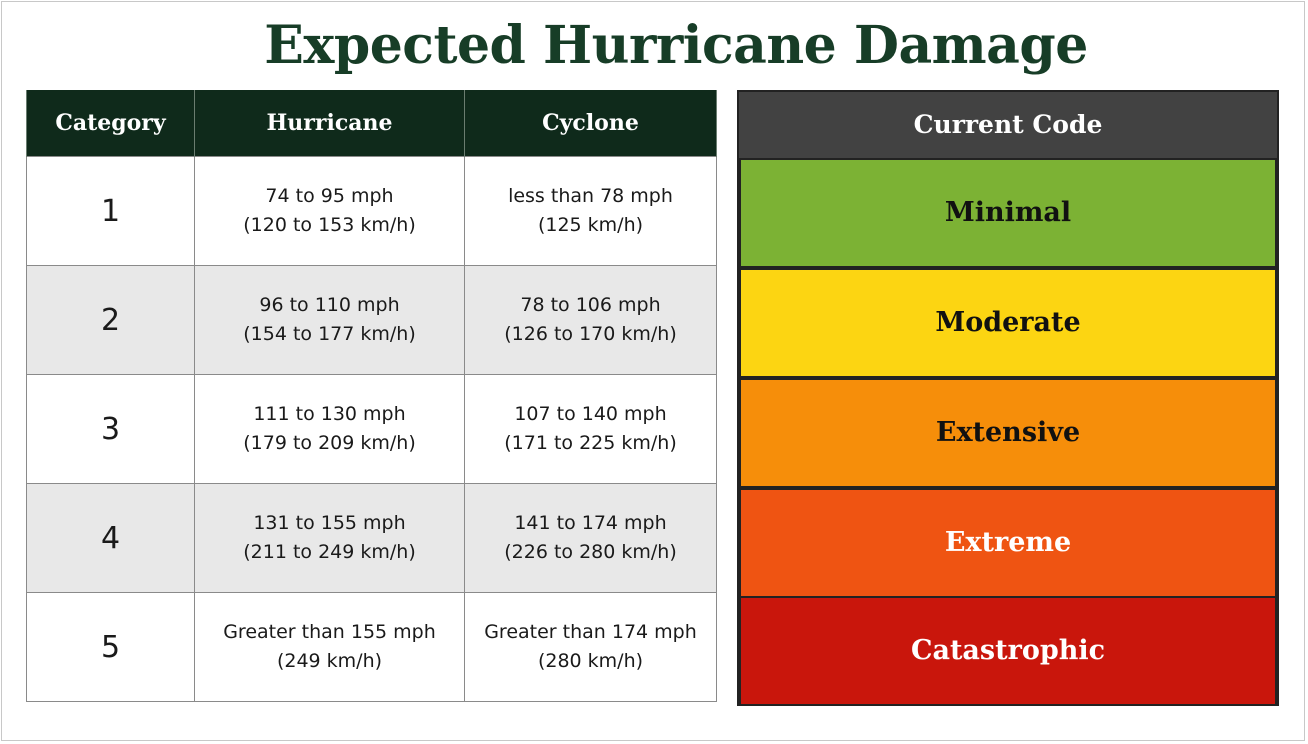 The image size is (1308, 744). I want to click on current-code-header: Current Code, so click(1008, 125).